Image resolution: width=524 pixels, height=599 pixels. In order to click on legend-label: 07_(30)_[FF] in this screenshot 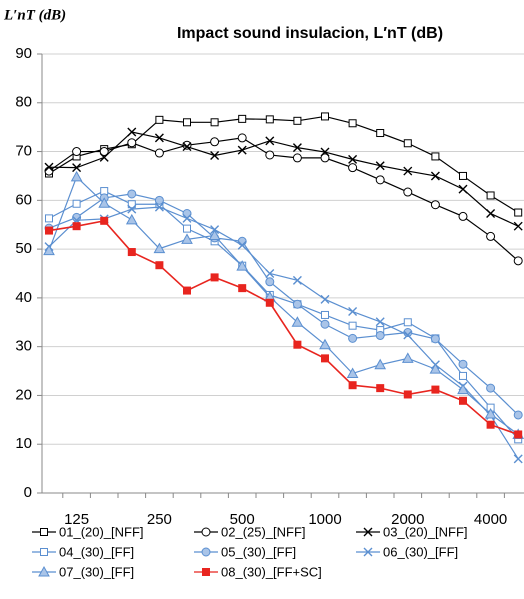, I will do `click(96, 571)`.